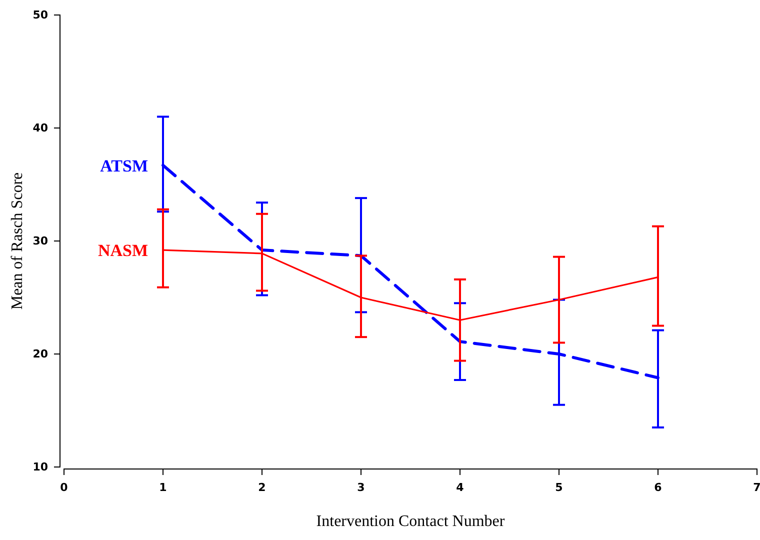 Image resolution: width=760 pixels, height=540 pixels. Describe the element at coordinates (40, 128) in the screenshot. I see `y-tick-label: 40` at that location.